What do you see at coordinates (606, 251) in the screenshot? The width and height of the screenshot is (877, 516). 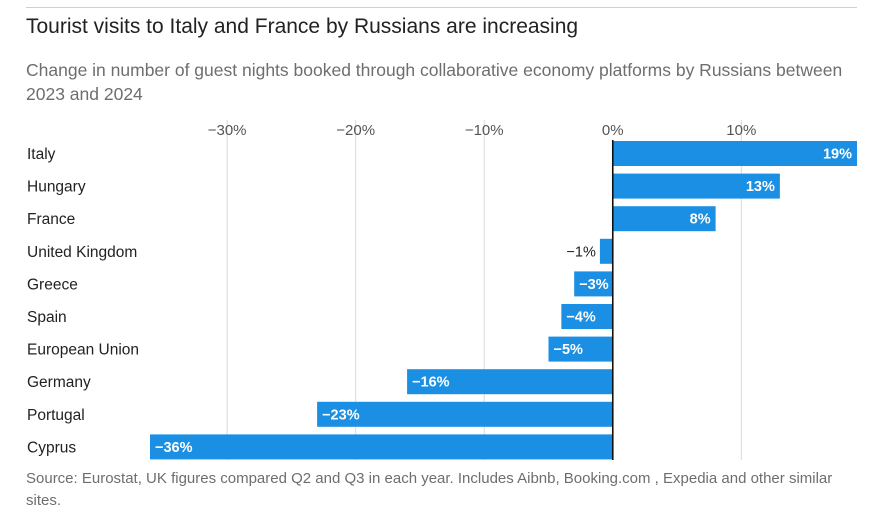 I see `bar-united-kingdom` at bounding box center [606, 251].